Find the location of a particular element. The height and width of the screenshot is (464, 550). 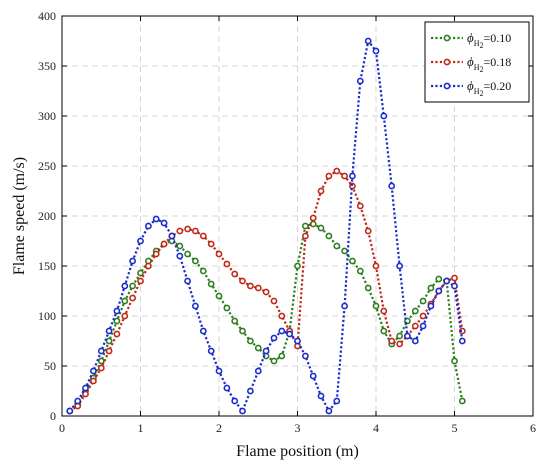

y-tick-label: 150 is located at coordinates (47, 266).